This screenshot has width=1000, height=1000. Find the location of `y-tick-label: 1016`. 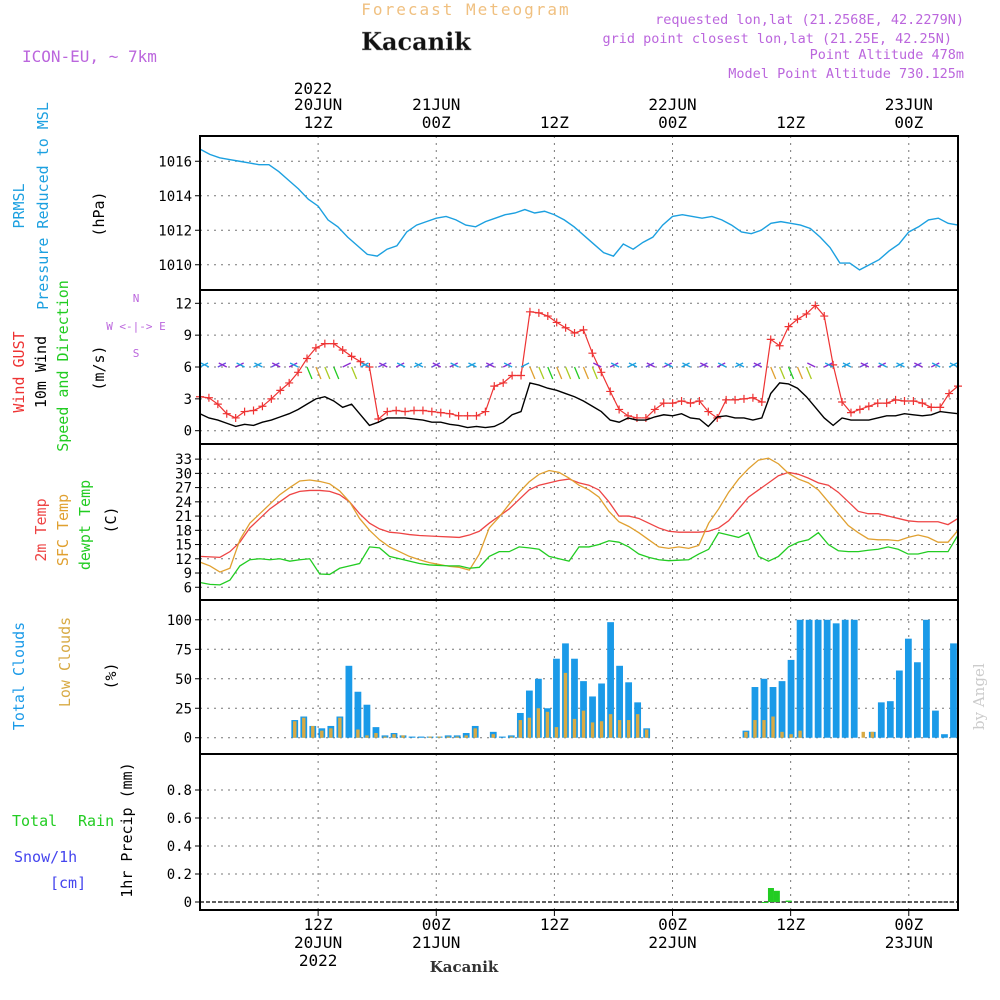

y-tick-label: 1016 is located at coordinates (175, 162).